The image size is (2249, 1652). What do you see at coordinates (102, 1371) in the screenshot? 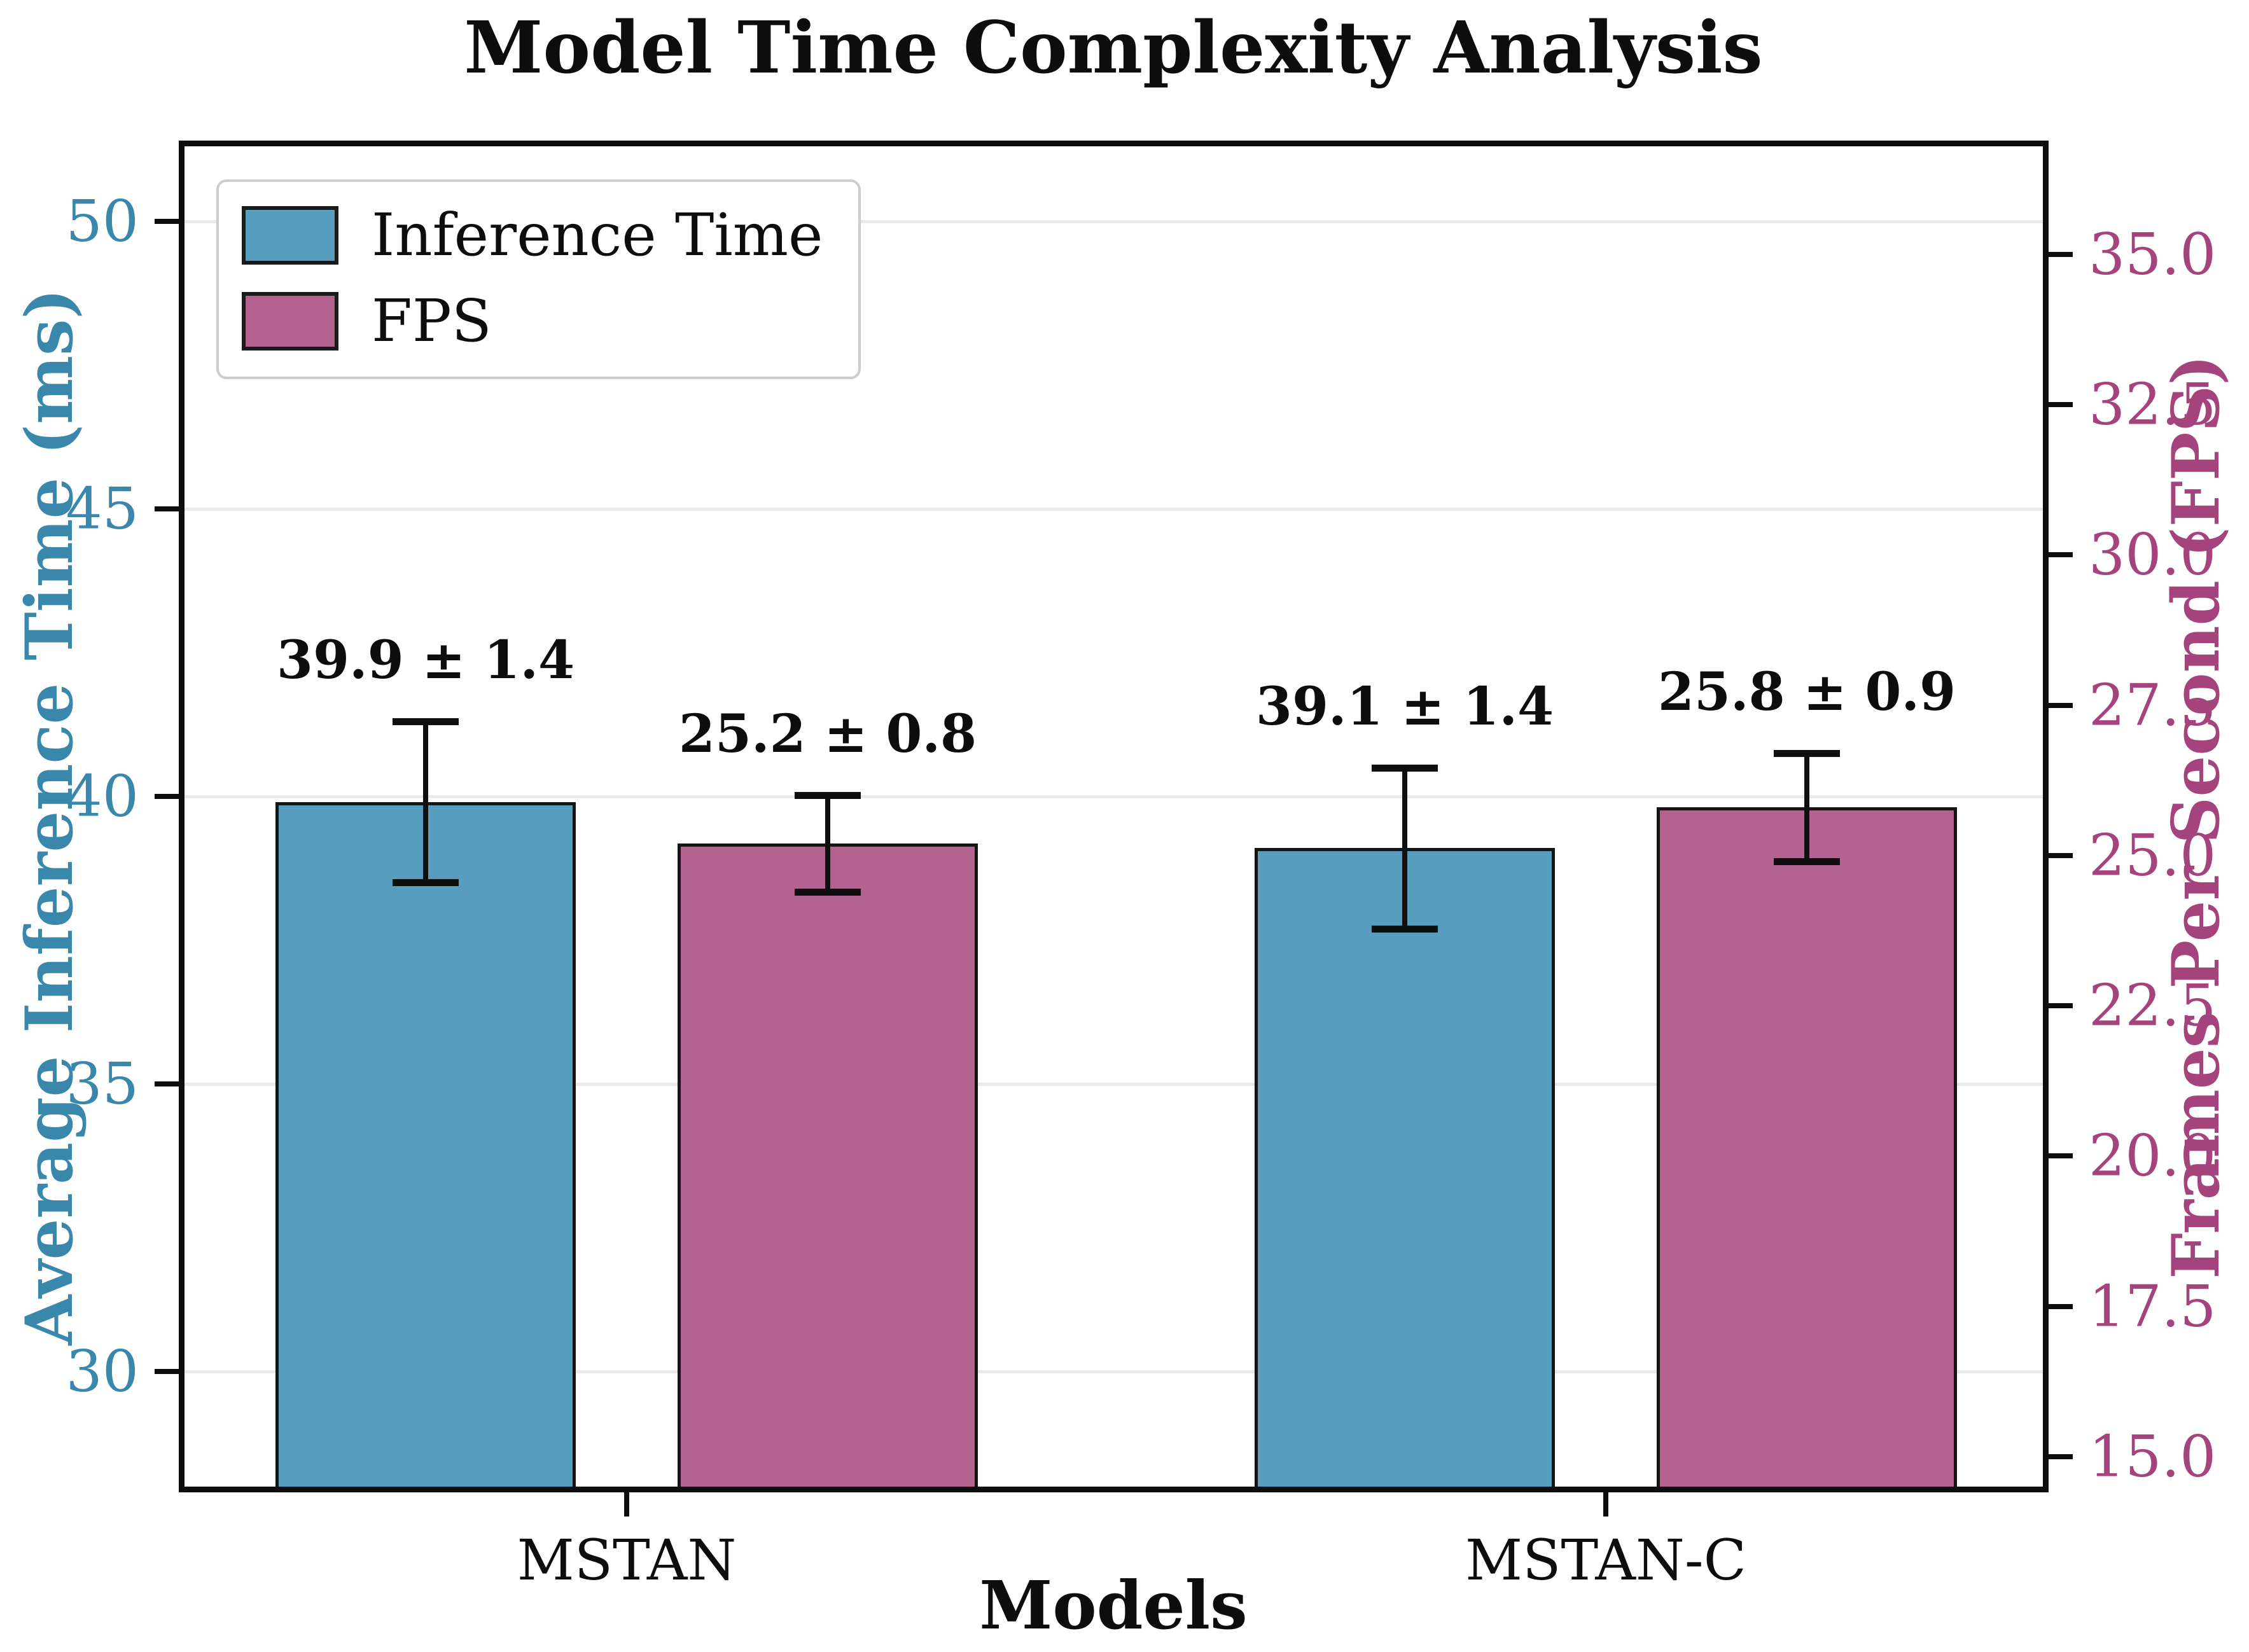
I see `left-axis-tick-label: 30` at bounding box center [102, 1371].